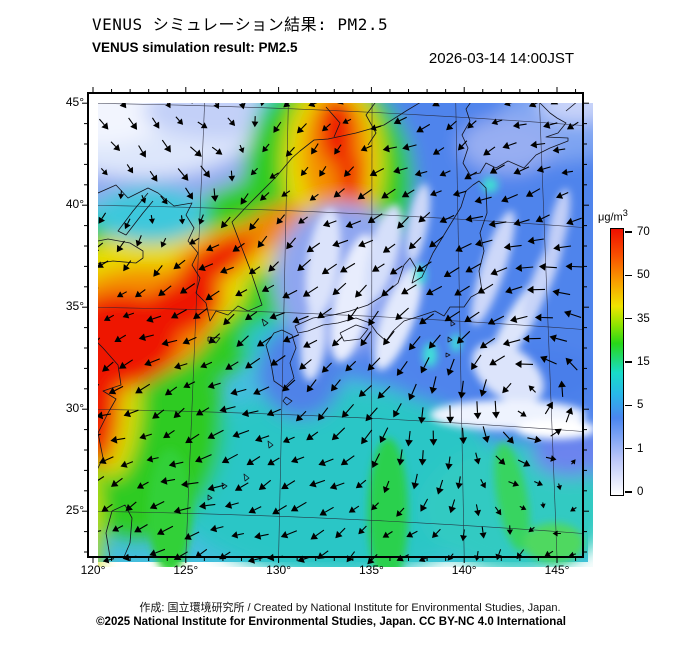 This screenshot has height=649, width=700. I want to click on x-tick-label: 130°, so click(279, 570).